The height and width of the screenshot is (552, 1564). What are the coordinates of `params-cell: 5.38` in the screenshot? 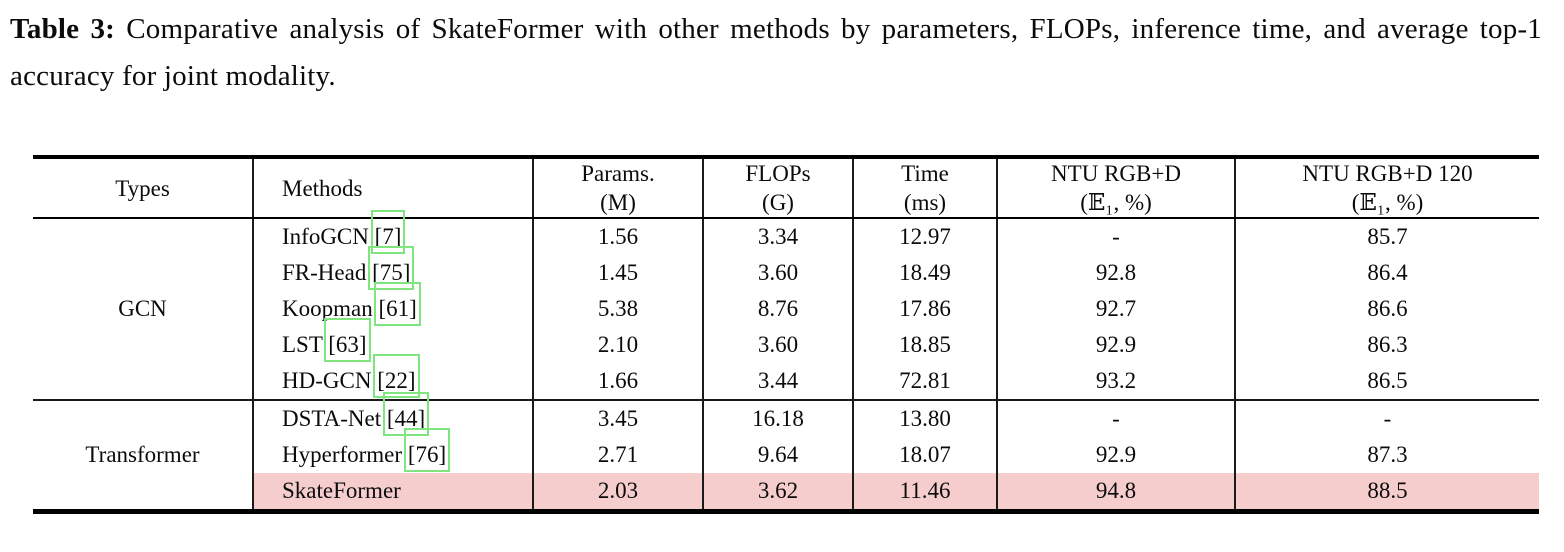 It's located at (618, 309).